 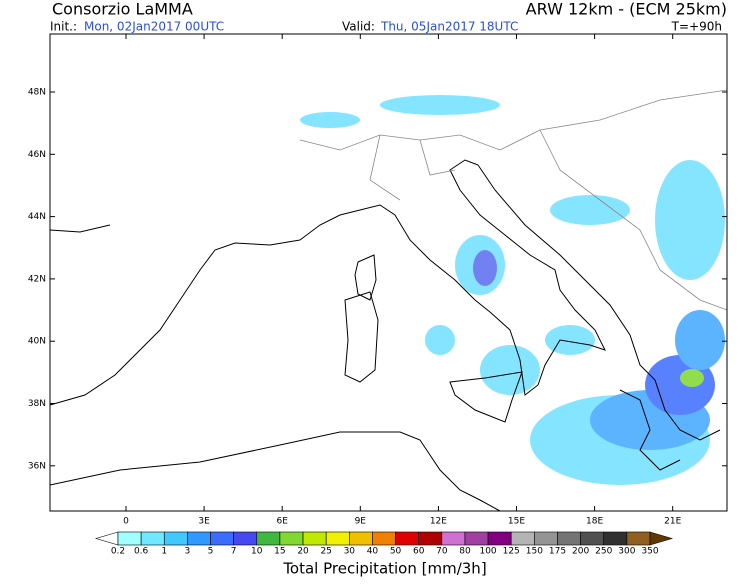 I want to click on colorbar-label: 3, so click(x=188, y=552).